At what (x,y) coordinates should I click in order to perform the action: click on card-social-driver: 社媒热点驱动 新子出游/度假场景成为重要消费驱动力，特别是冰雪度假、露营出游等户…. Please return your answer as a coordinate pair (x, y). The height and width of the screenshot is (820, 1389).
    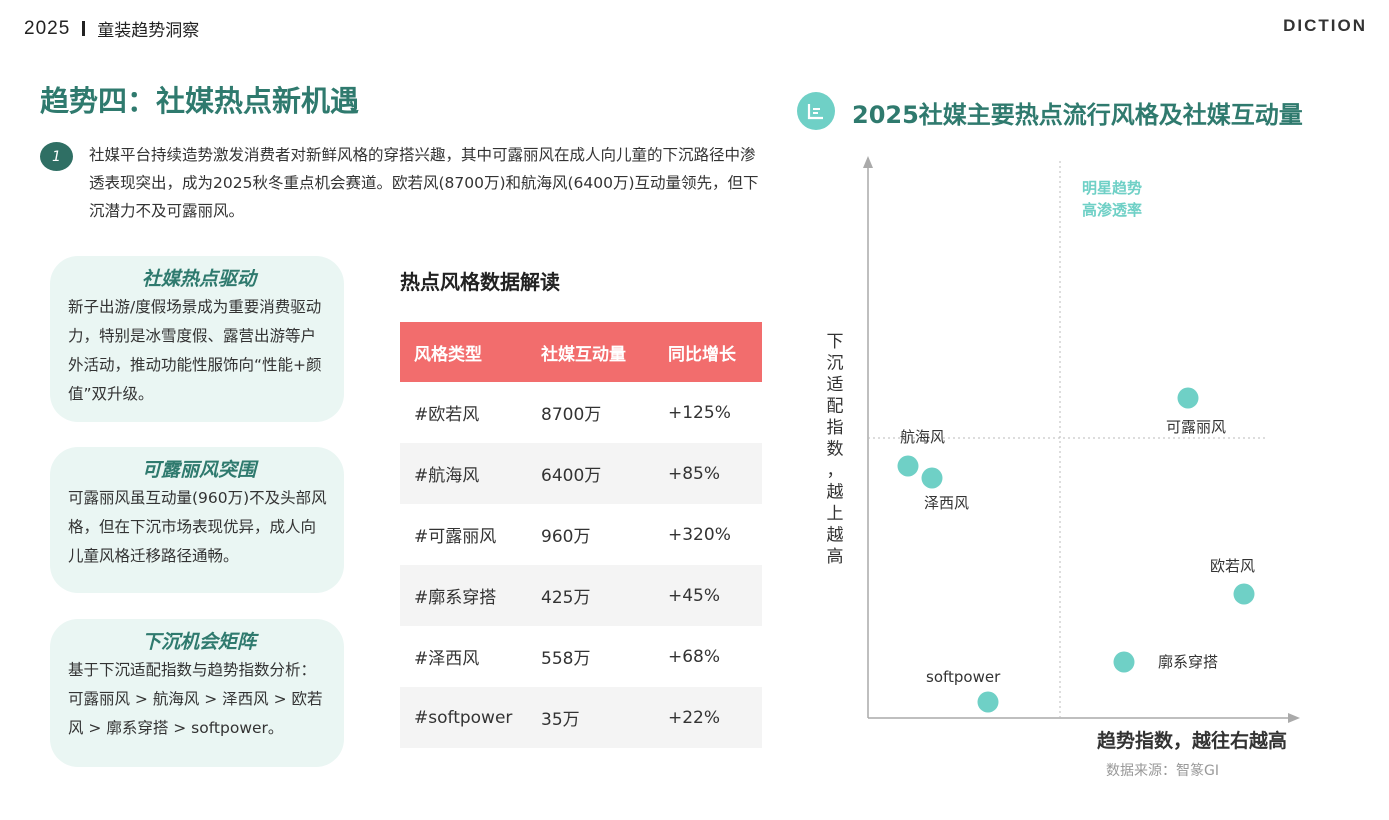
    Looking at the image, I should click on (197, 339).